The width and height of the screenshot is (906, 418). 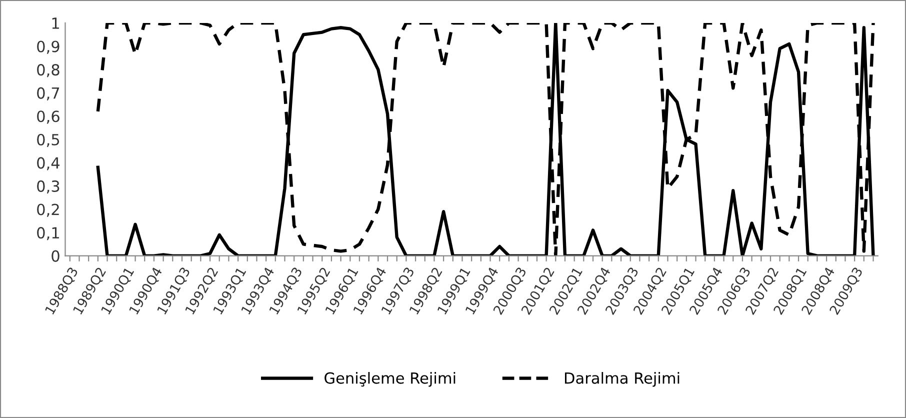 I want to click on y-tick-label: 0, so click(x=56, y=256).